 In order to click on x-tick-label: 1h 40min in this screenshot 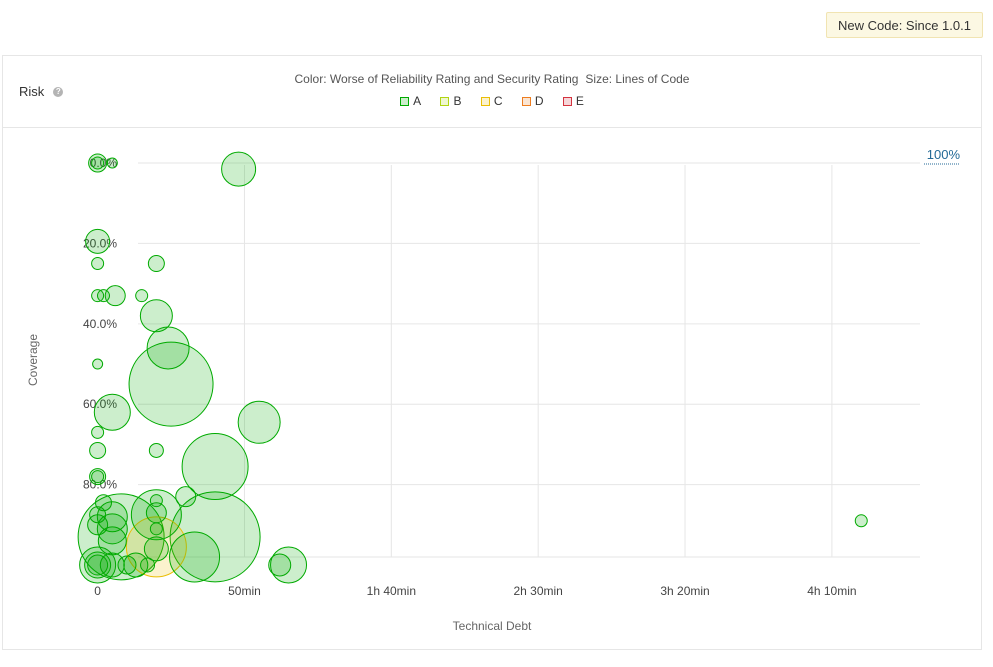, I will do `click(391, 591)`.